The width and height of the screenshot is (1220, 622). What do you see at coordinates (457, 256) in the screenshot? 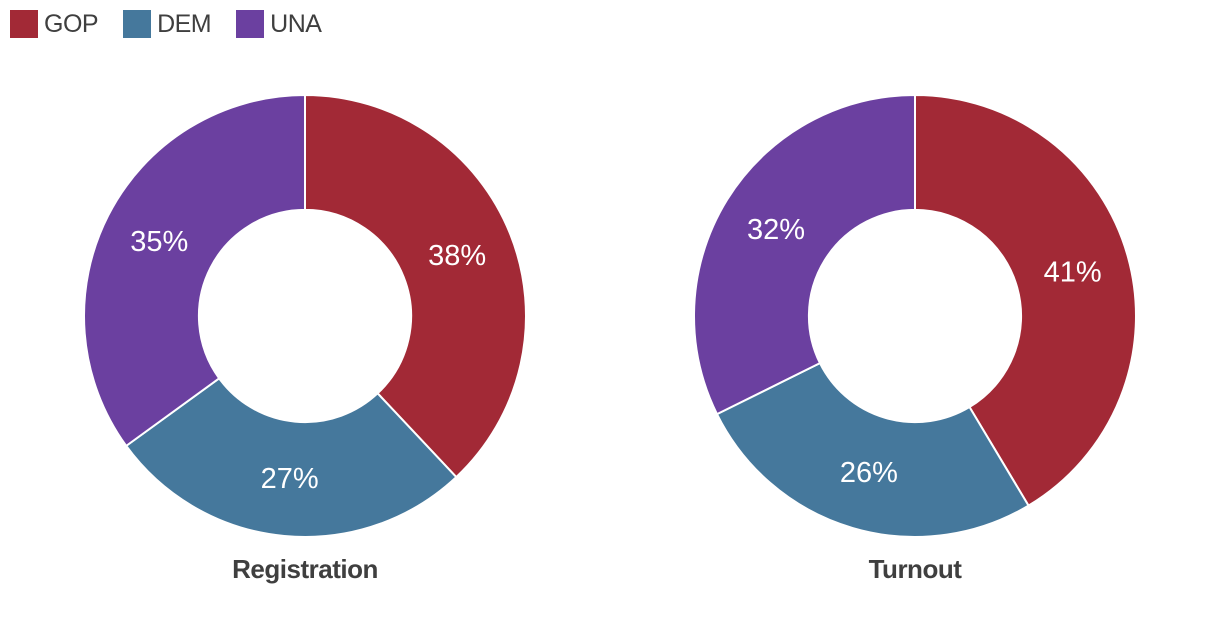
I see `registration-slice-label-gop: 38%` at bounding box center [457, 256].